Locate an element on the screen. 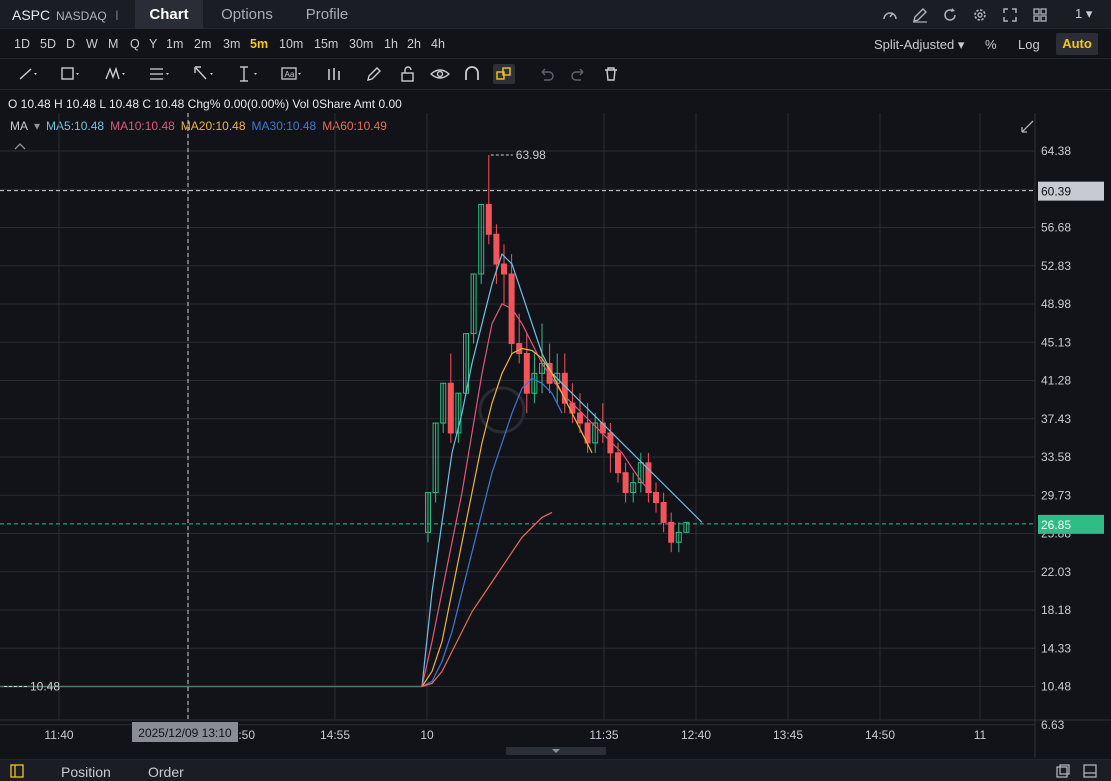 Image resolution: width=1111 pixels, height=781 pixels. layout-panel-icon is located at coordinates (1090, 771).